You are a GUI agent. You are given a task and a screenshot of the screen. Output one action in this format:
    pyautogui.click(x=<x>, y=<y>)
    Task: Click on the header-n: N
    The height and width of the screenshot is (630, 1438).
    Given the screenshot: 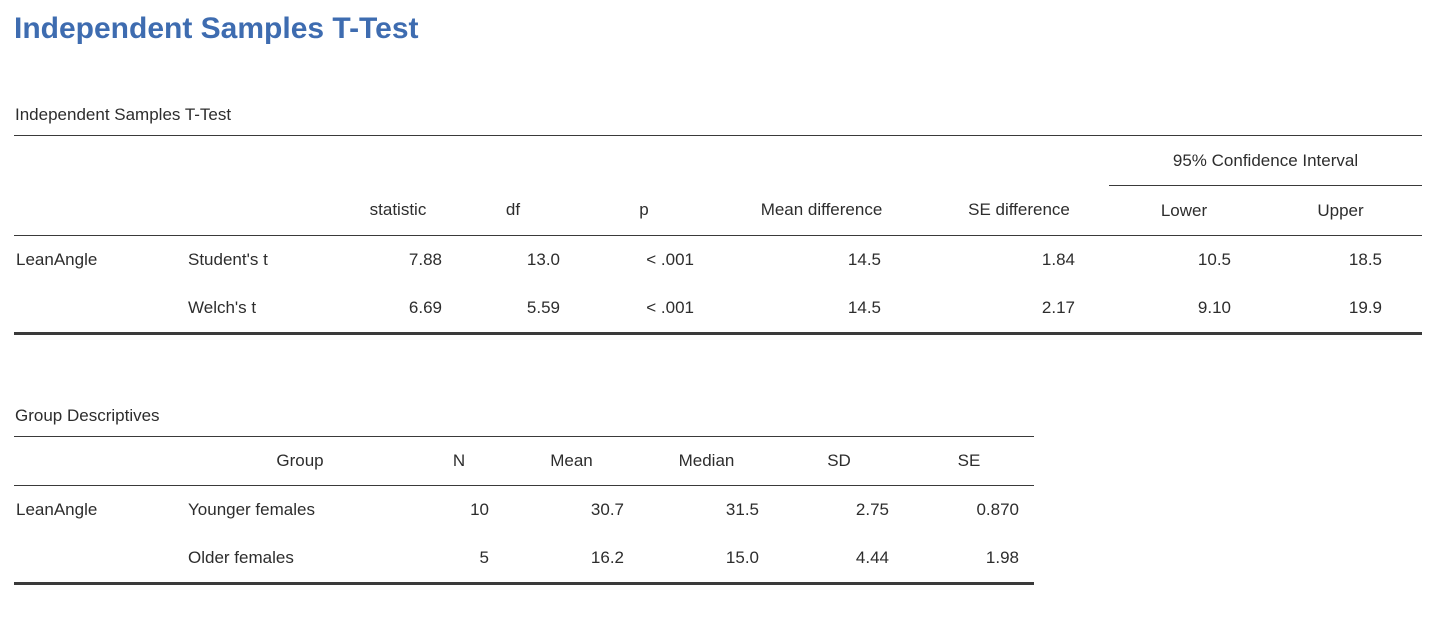 What is the action you would take?
    pyautogui.click(x=459, y=461)
    